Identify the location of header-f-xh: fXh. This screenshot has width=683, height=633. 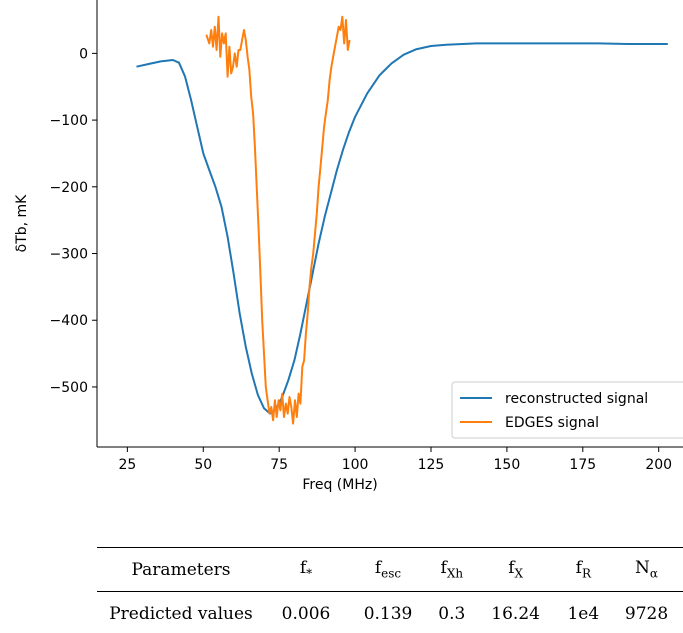
(452, 569).